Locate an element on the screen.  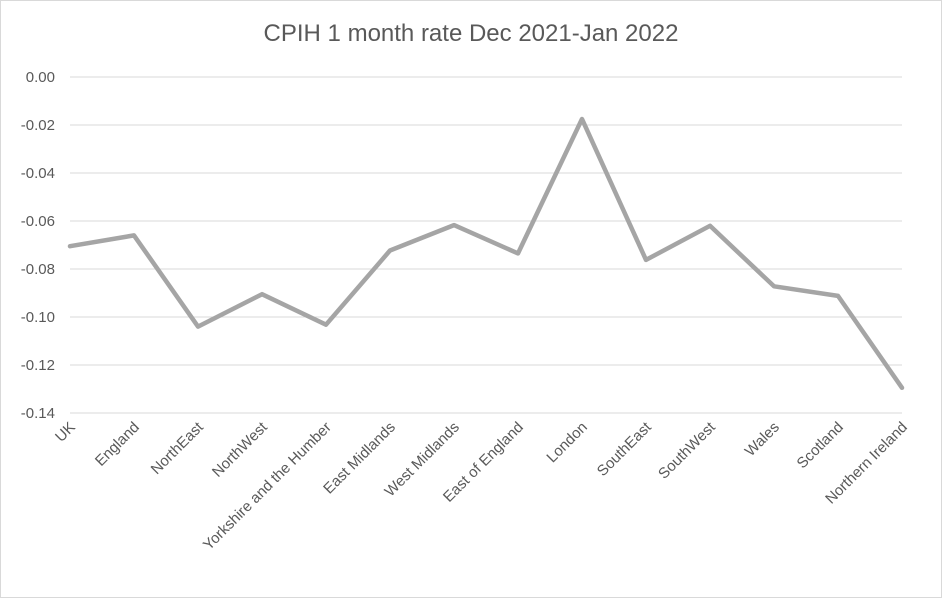
x-tick-label: Yorkshire and the Humber is located at coordinates (267, 486).